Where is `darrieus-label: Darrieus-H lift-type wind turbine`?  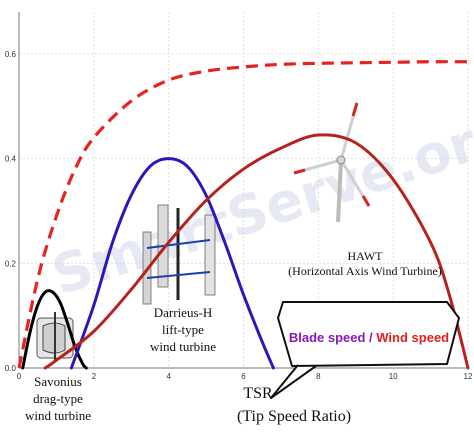
darrieus-label: Darrieus-H lift-type wind turbine is located at coordinates (183, 329).